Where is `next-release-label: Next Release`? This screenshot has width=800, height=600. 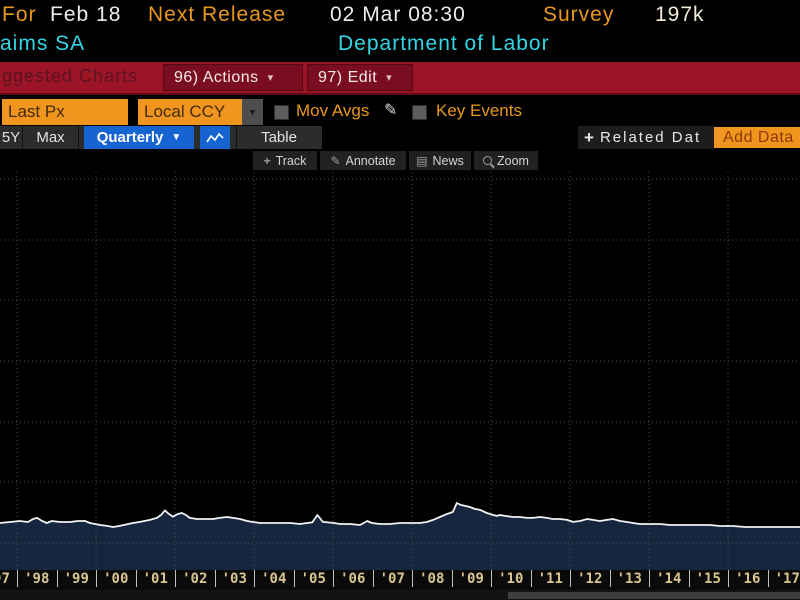 next-release-label: Next Release is located at coordinates (217, 14).